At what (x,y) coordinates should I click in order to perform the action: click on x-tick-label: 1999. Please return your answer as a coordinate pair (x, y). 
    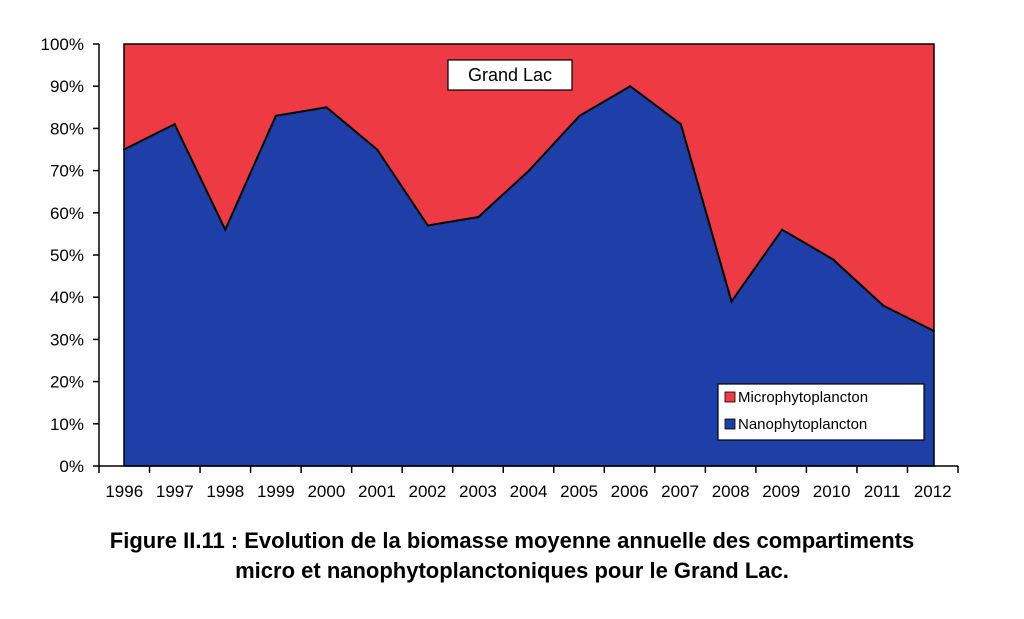
    Looking at the image, I should click on (276, 491).